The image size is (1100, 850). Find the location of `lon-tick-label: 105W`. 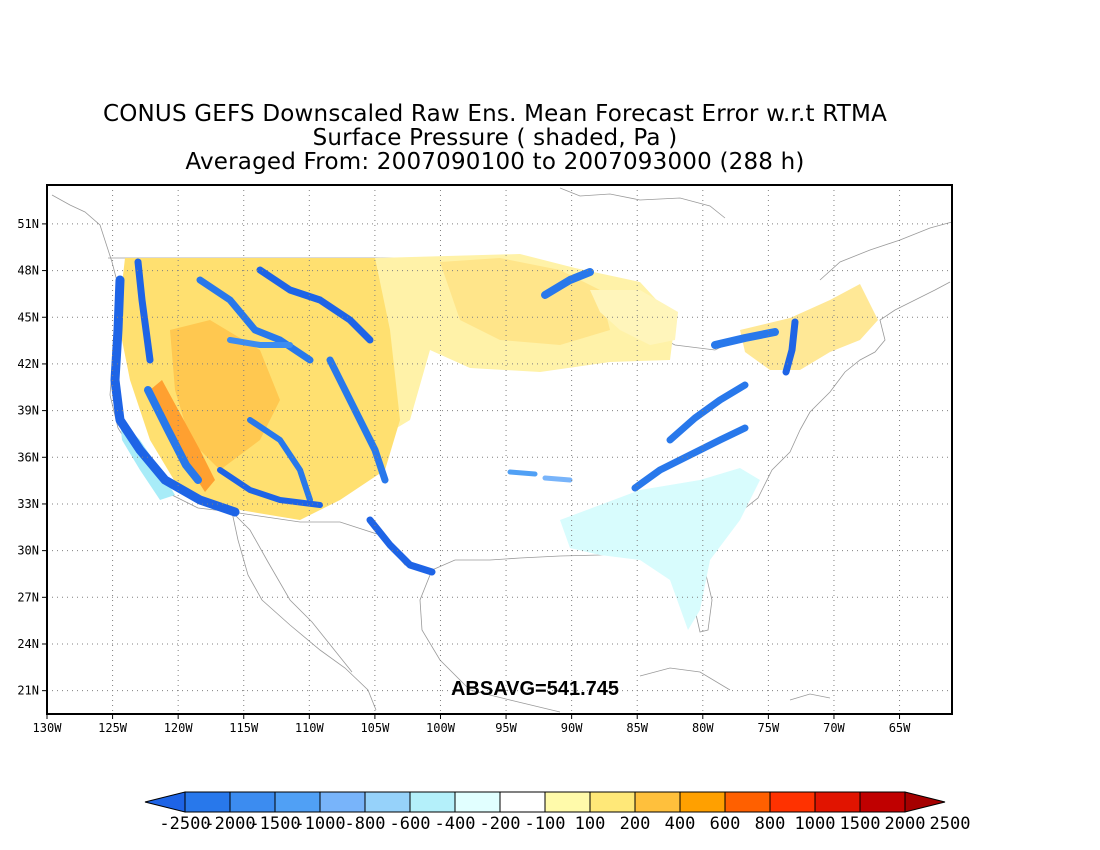

lon-tick-label: 105W is located at coordinates (375, 728).